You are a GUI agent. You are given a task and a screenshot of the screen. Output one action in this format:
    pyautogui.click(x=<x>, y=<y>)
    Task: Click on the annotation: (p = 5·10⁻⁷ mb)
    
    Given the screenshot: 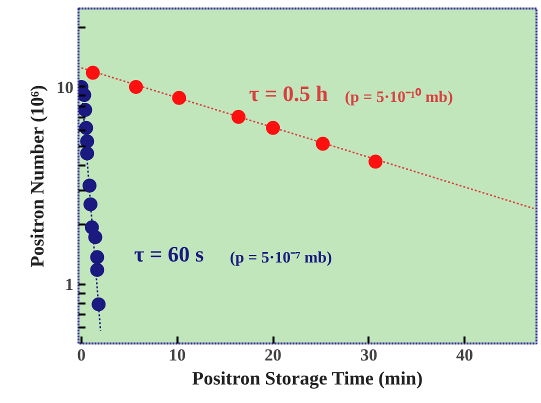 What is the action you would take?
    pyautogui.click(x=281, y=257)
    